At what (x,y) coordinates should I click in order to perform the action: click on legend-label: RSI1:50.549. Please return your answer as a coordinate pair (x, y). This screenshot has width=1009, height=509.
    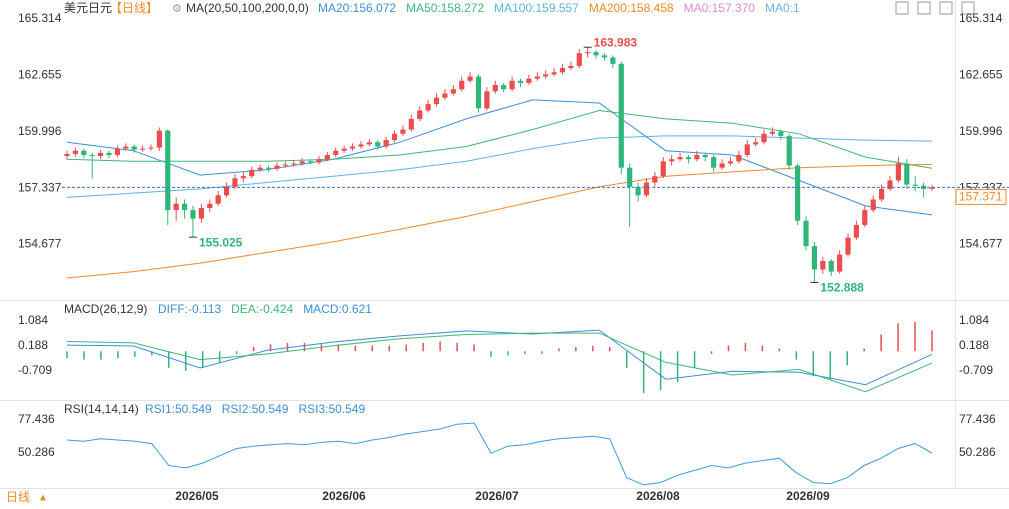
    Looking at the image, I should click on (178, 409).